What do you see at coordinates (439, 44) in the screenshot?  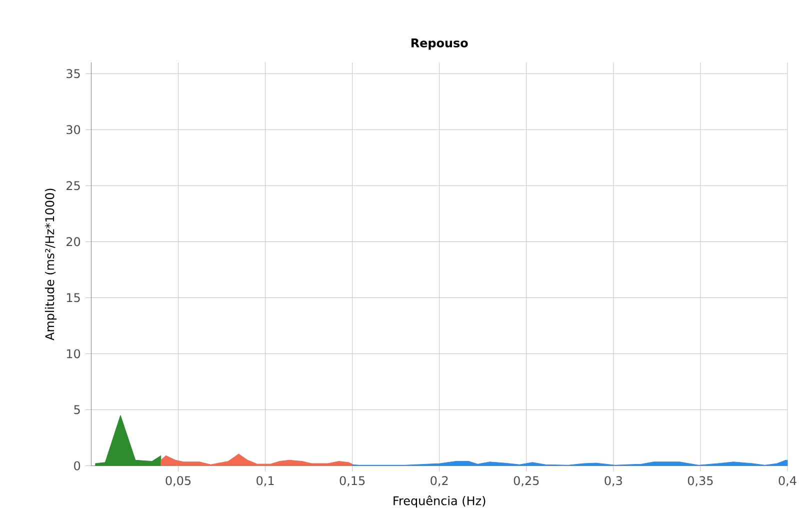 I see `chart-title: Repouso` at bounding box center [439, 44].